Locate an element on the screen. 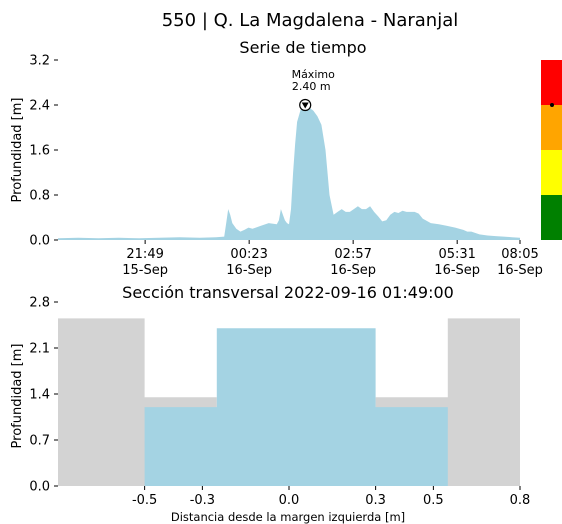 This screenshot has width=562, height=524. xtick-label: 0.5 is located at coordinates (433, 500).